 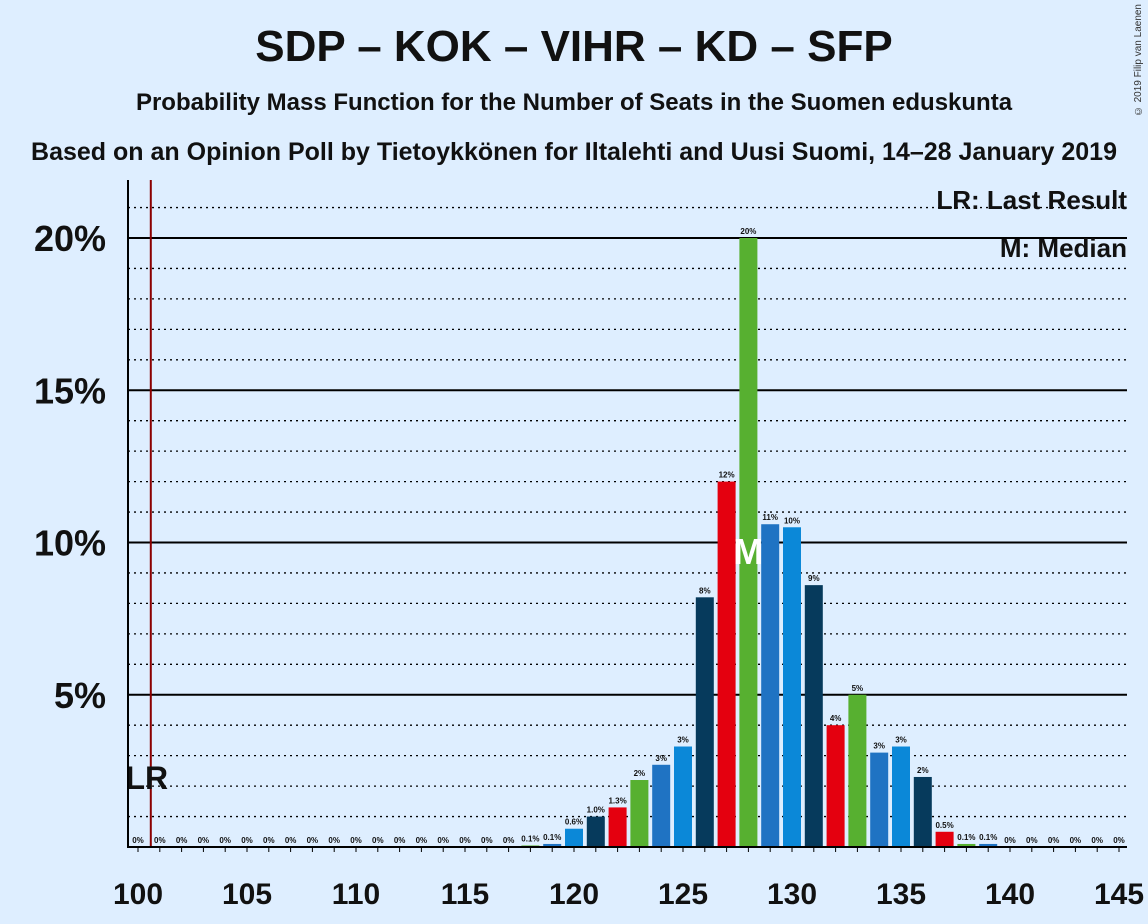 I want to click on y-tick-label: 5%, so click(x=80, y=695).